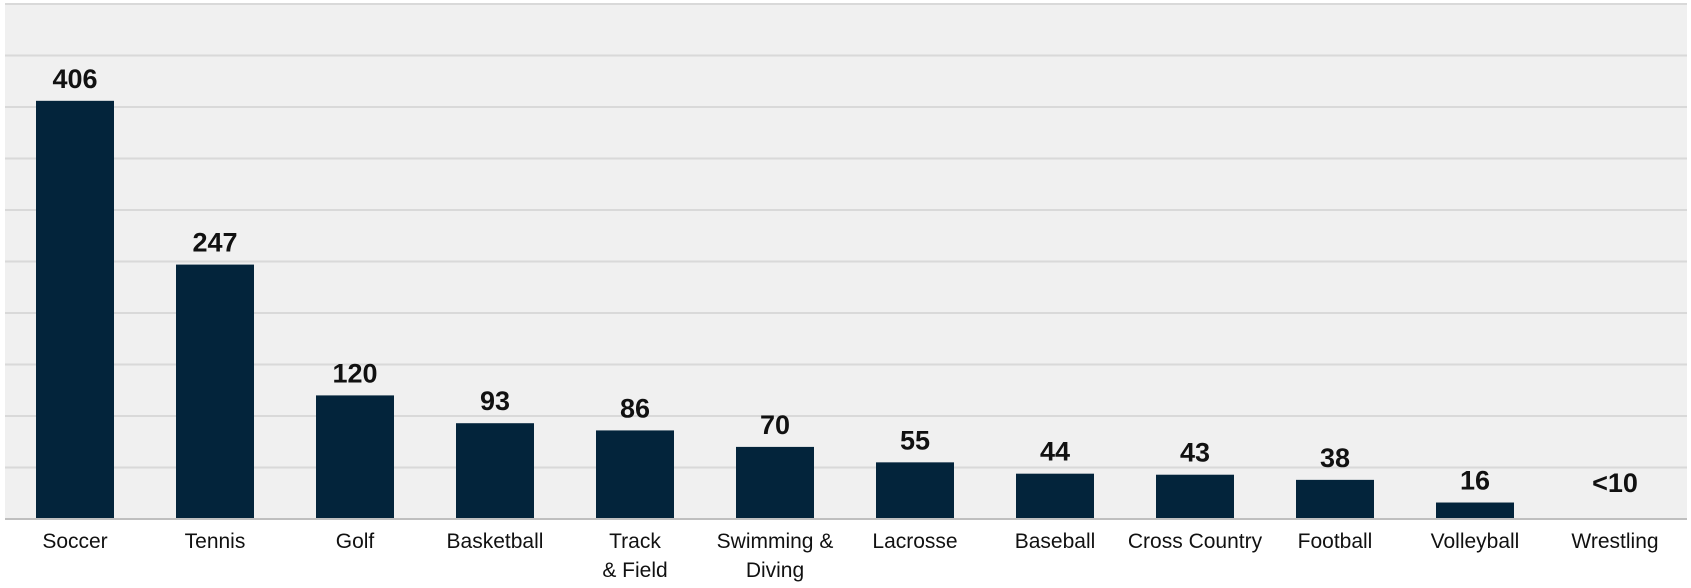 The height and width of the screenshot is (588, 1691). I want to click on x-tick-label: Volleyball, so click(1475, 541).